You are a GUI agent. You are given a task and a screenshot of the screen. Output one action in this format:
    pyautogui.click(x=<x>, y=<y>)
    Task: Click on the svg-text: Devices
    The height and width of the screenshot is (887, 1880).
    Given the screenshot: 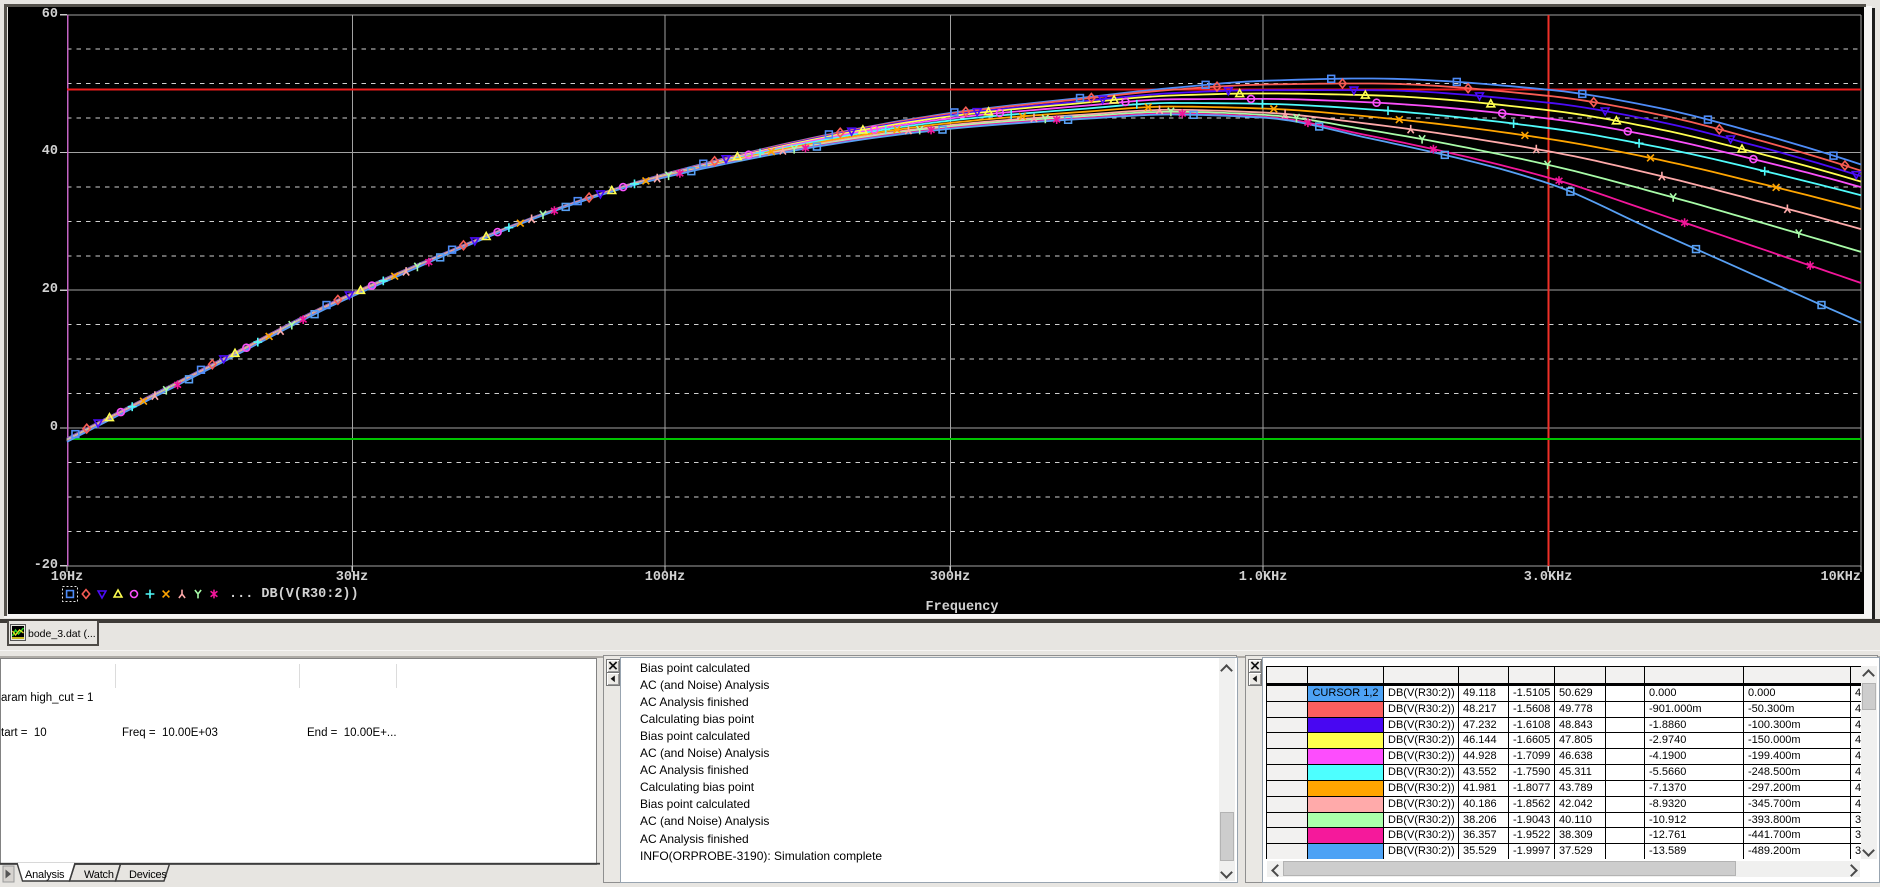 What is the action you would take?
    pyautogui.click(x=148, y=875)
    